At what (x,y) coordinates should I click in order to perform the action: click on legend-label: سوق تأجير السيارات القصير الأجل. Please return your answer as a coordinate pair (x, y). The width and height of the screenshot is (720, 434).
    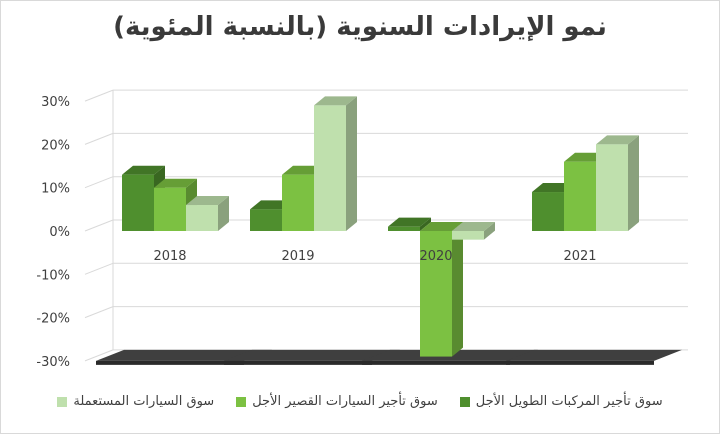
    Looking at the image, I should click on (345, 401).